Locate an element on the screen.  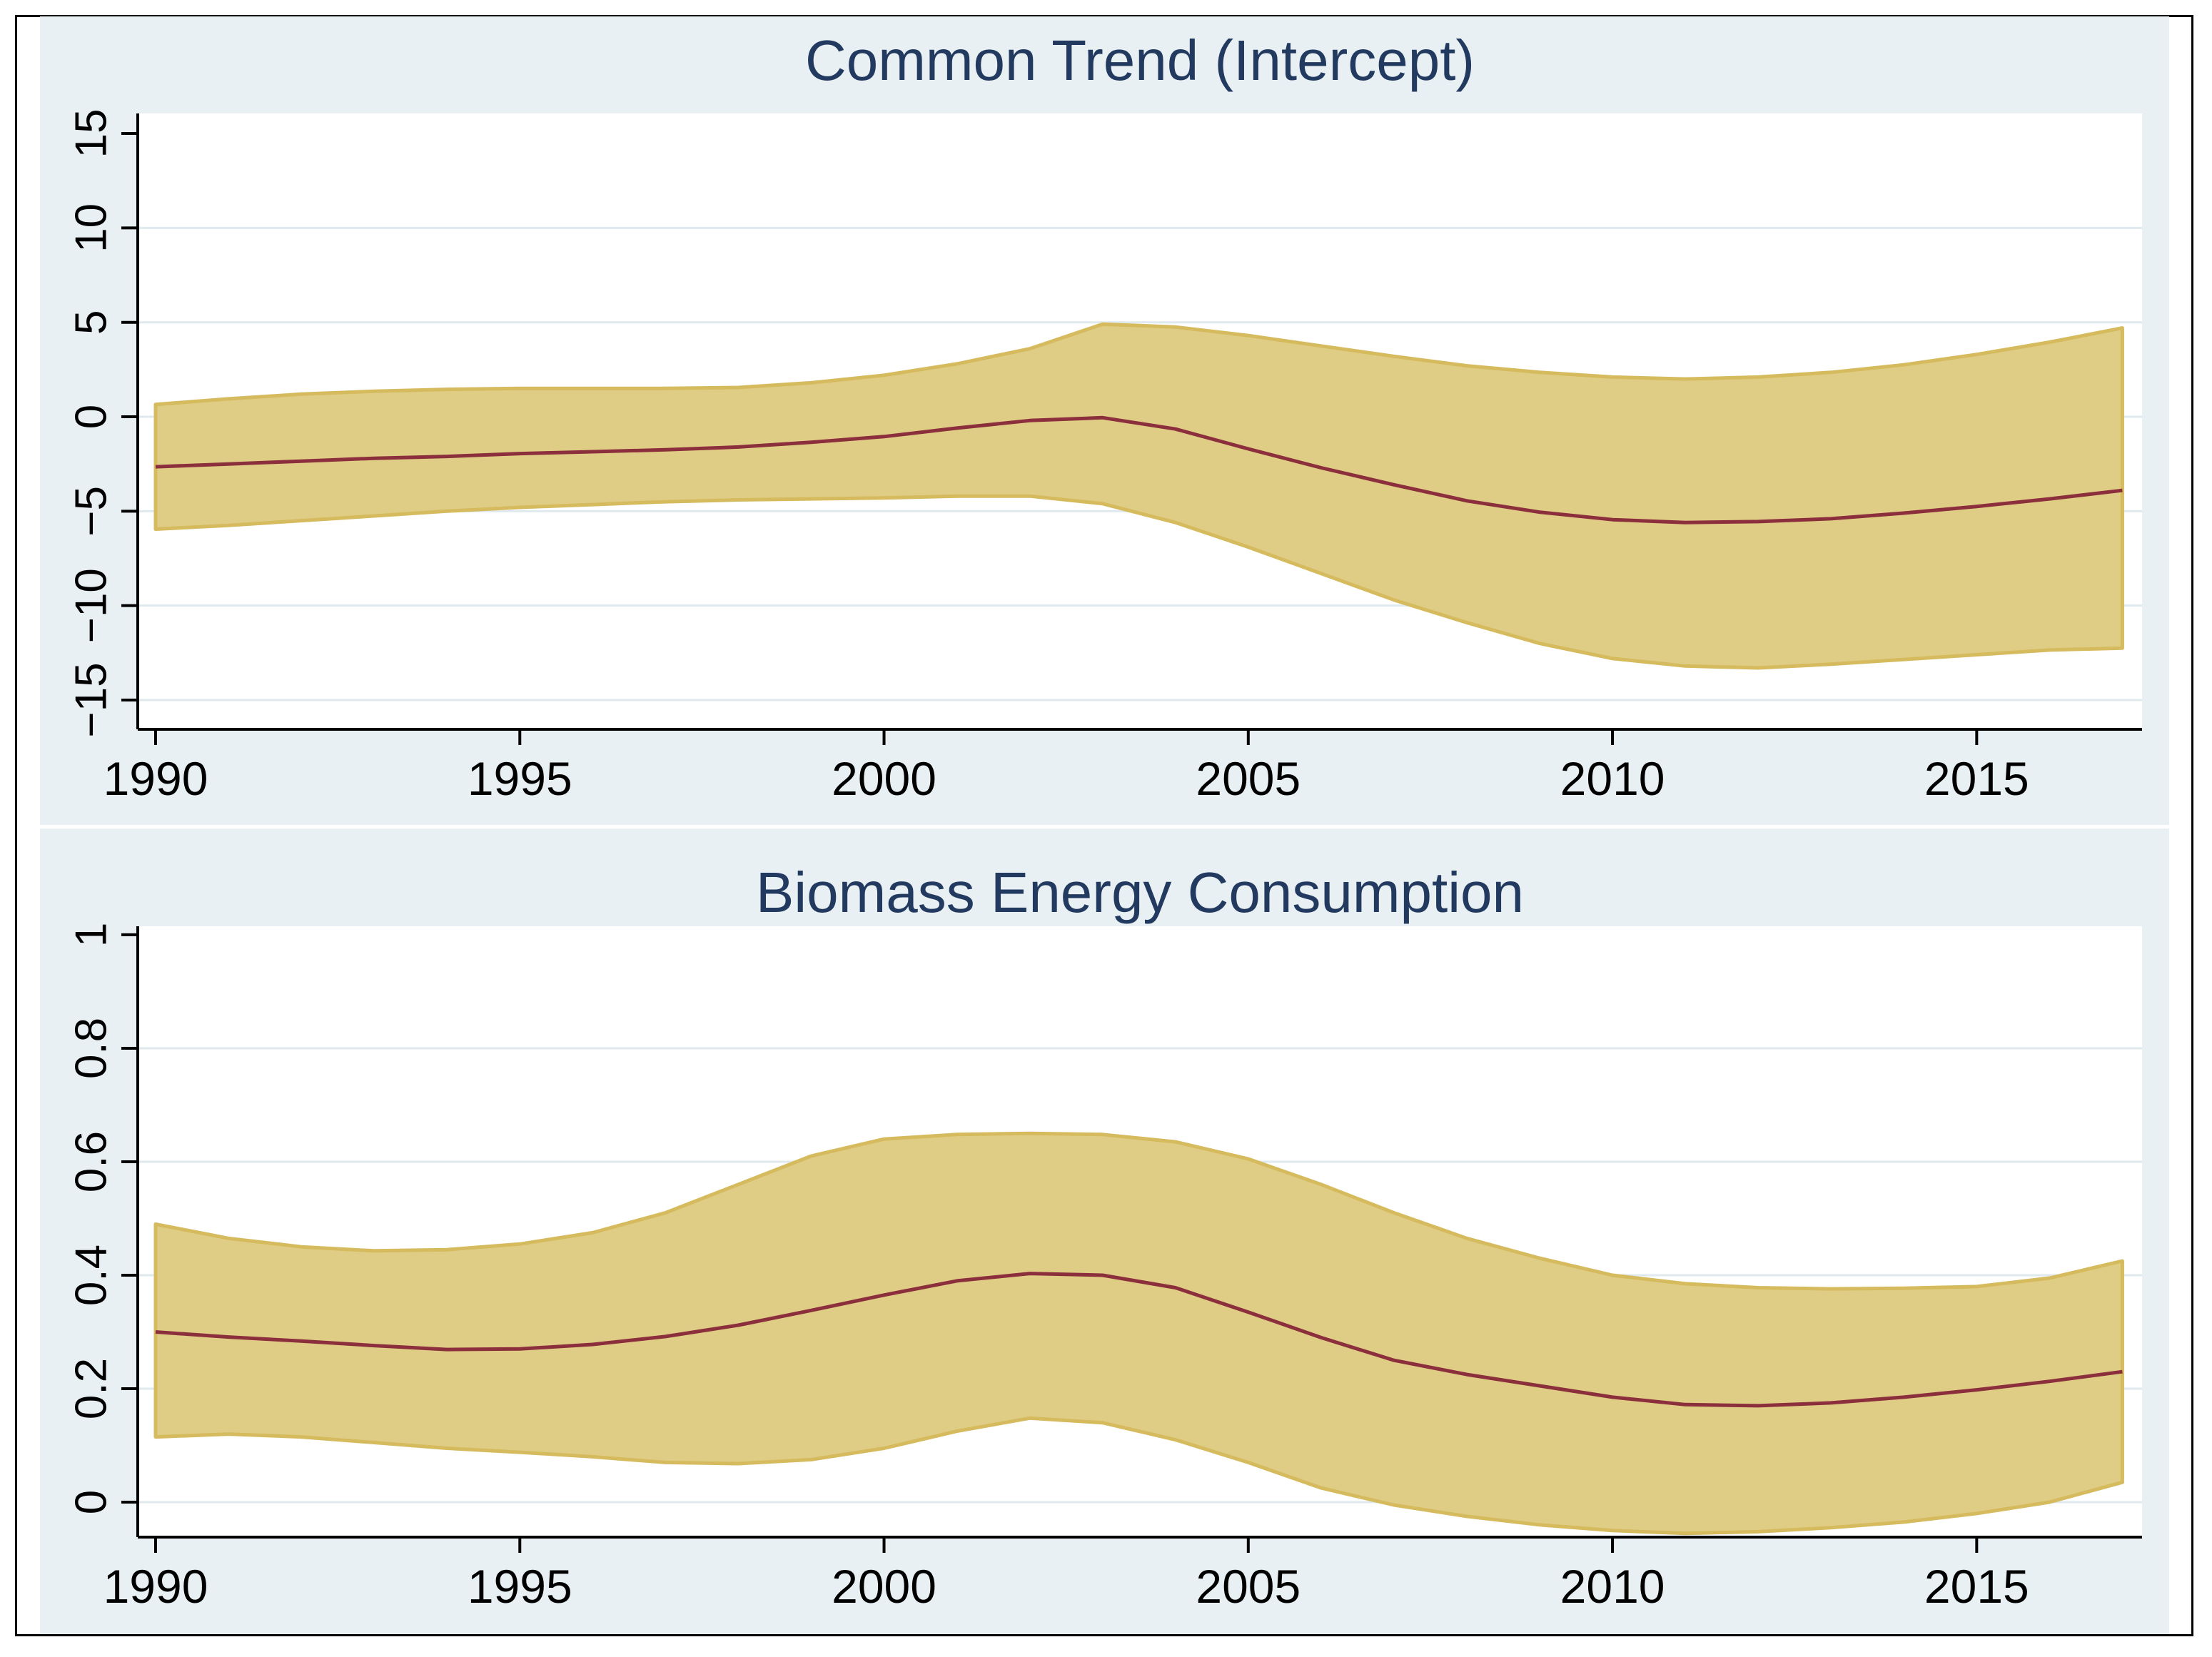
y-tick-label: 15 is located at coordinates (91, 133).